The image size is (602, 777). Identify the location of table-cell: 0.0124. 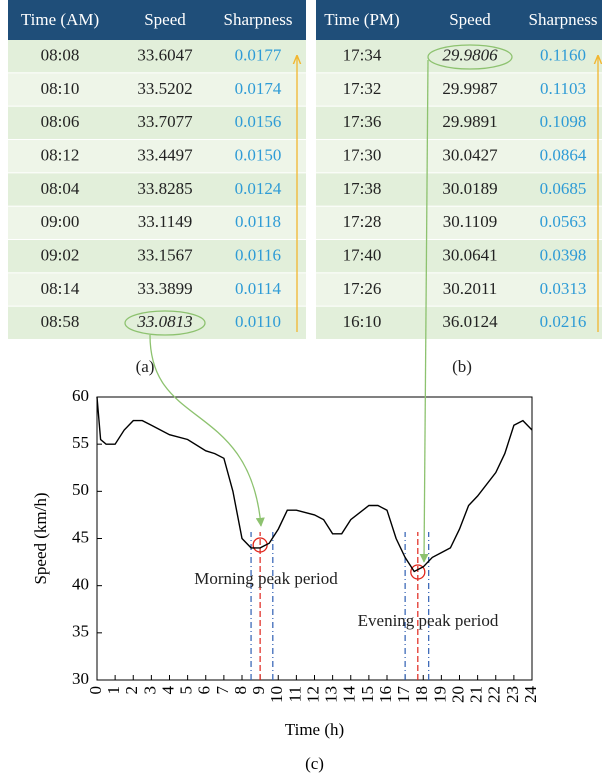
(258, 188).